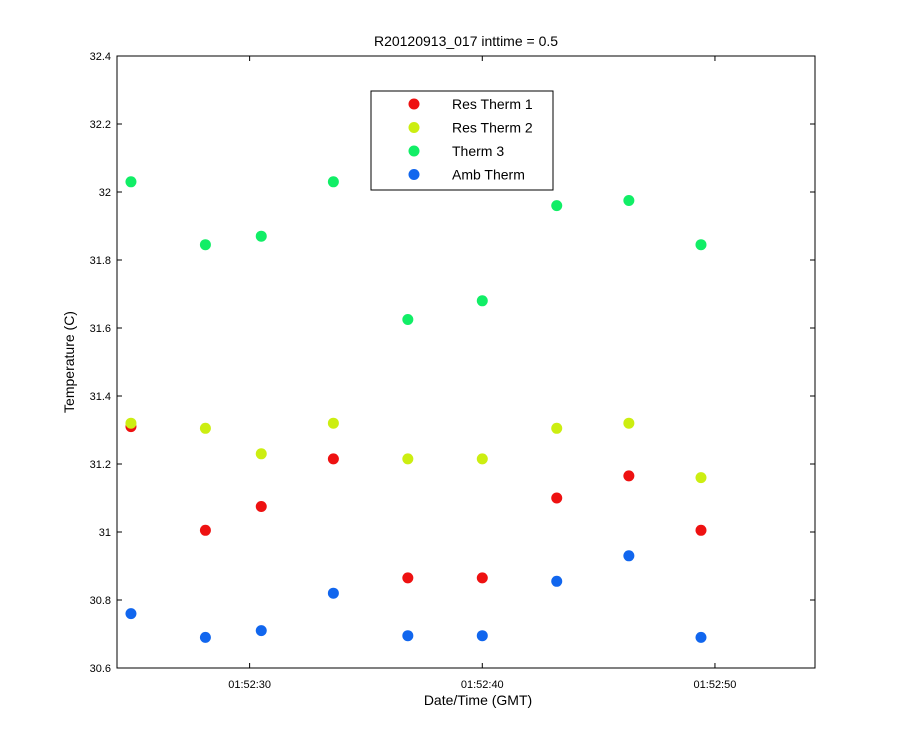 The height and width of the screenshot is (750, 900). What do you see at coordinates (414, 174) in the screenshot?
I see `legend-marker-amb-therm` at bounding box center [414, 174].